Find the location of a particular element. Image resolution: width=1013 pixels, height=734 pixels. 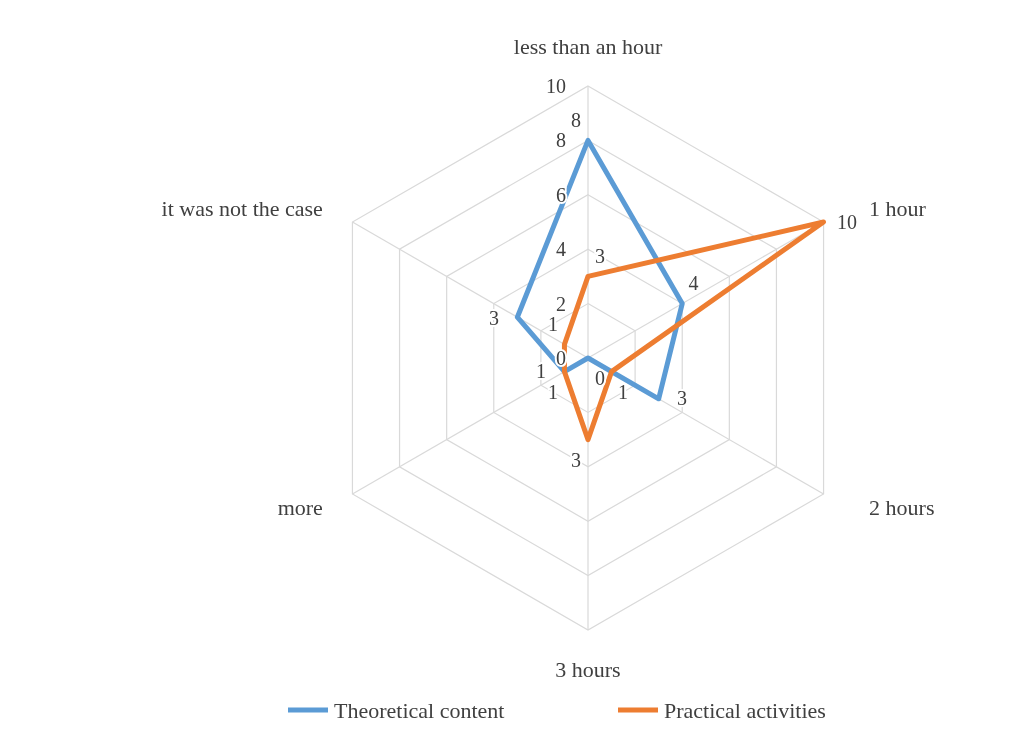

legend-label: Theoretical content is located at coordinates (419, 710).